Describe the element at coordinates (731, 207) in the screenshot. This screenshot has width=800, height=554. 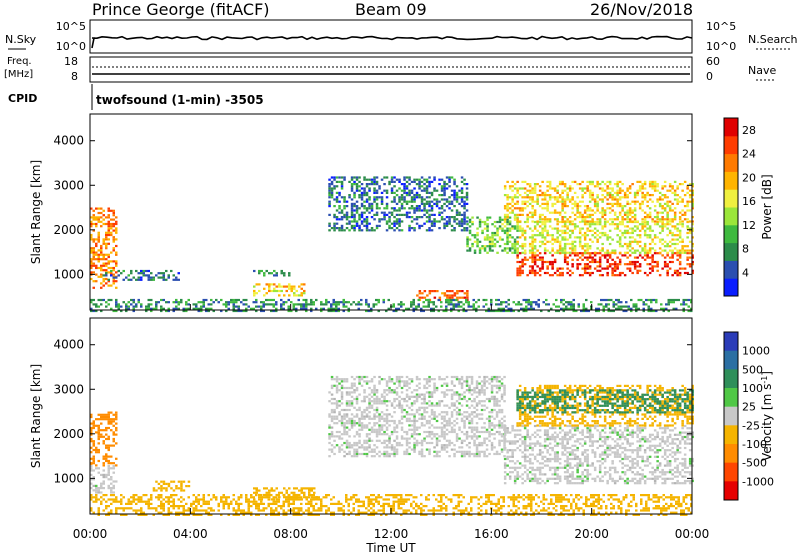
I see `power-colorbar-frame` at that location.